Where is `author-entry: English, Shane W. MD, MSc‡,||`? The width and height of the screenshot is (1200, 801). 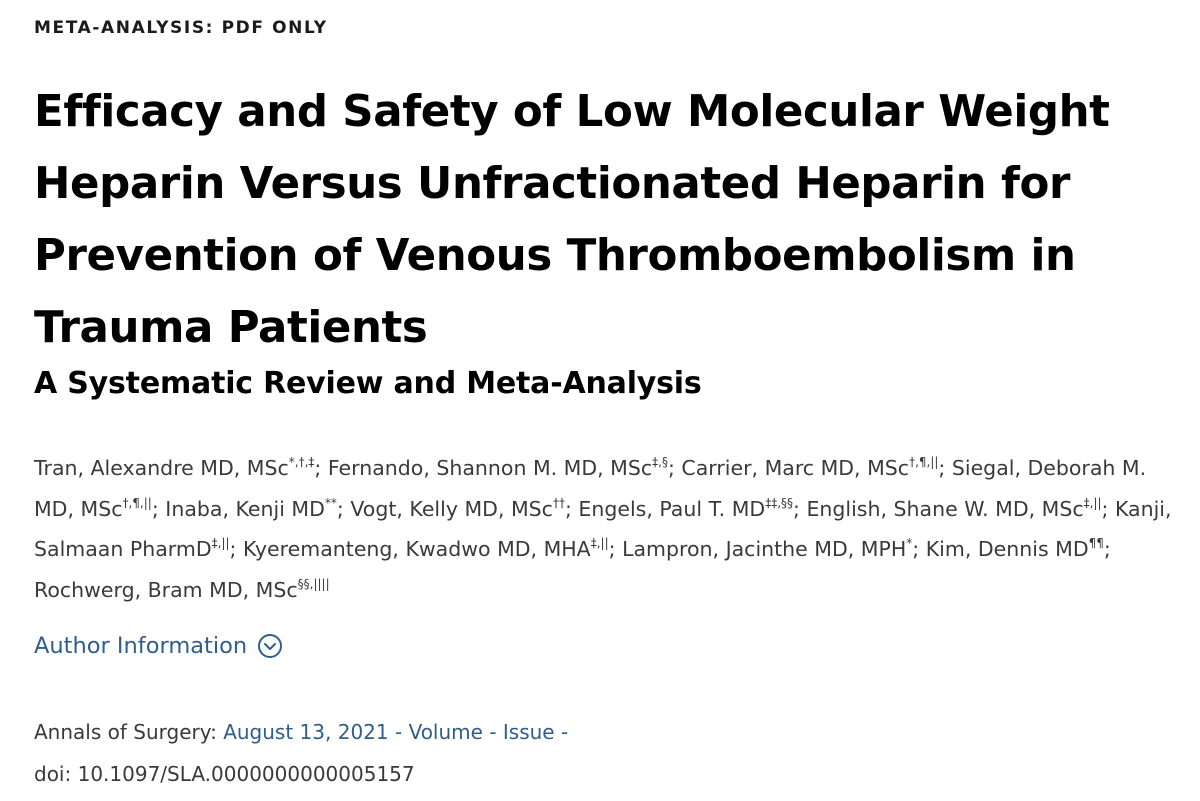 author-entry: English, Shane W. MD, MSc‡,|| is located at coordinates (953, 509).